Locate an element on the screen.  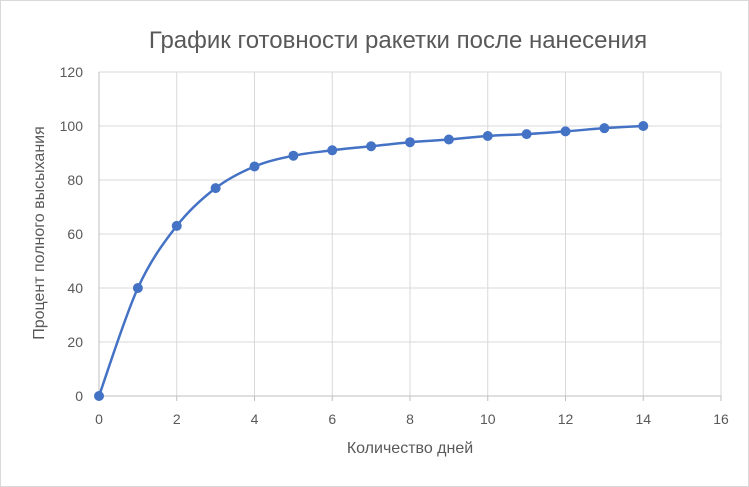
y-tick-label: 80 is located at coordinates (75, 180).